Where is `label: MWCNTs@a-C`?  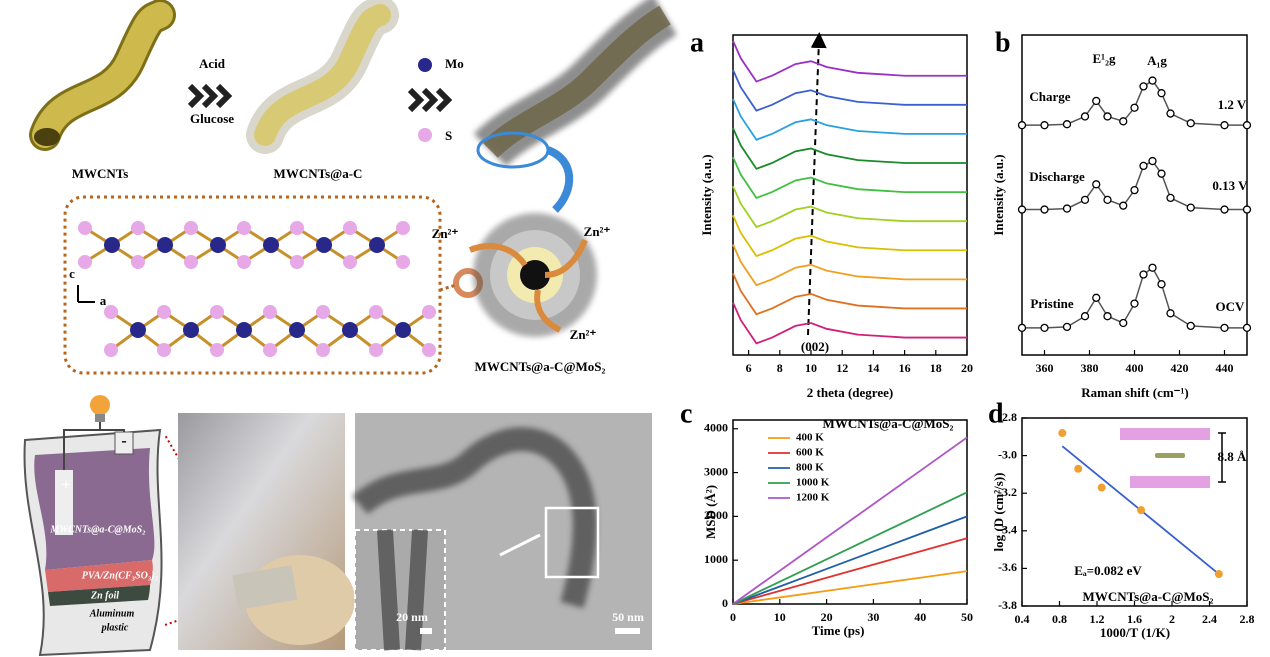
label: MWCNTs@a-C is located at coordinates (318, 173).